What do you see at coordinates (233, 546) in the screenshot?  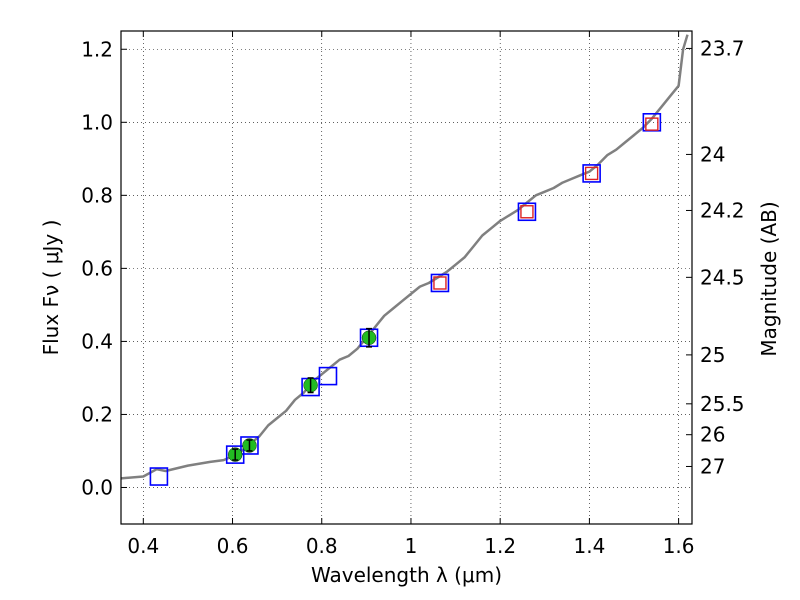 I see `x-tick-label: 0.6` at bounding box center [233, 546].